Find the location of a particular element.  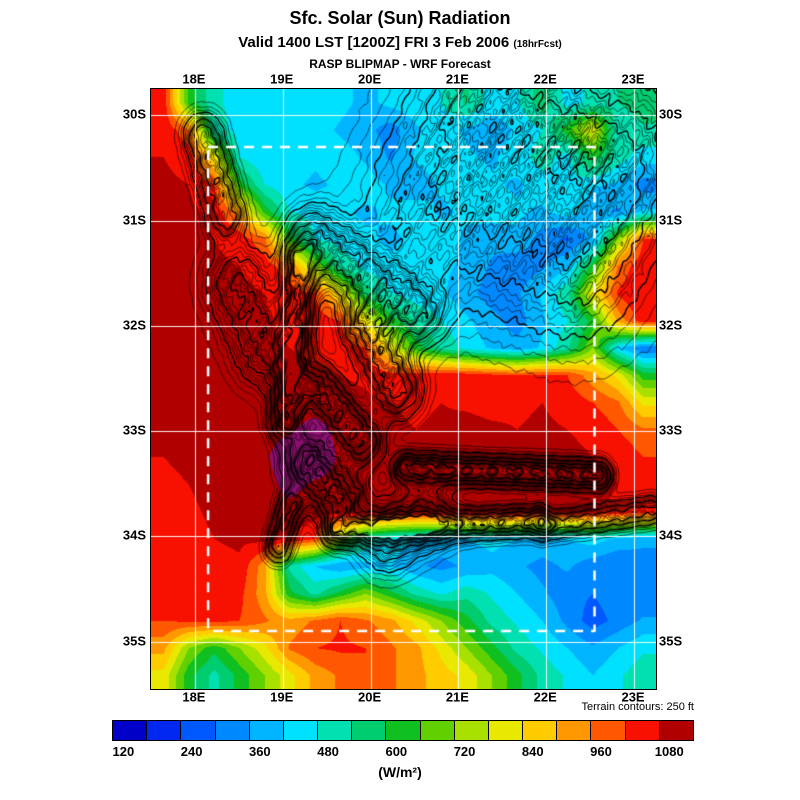

colorbar-tick-label: 480 is located at coordinates (328, 751).